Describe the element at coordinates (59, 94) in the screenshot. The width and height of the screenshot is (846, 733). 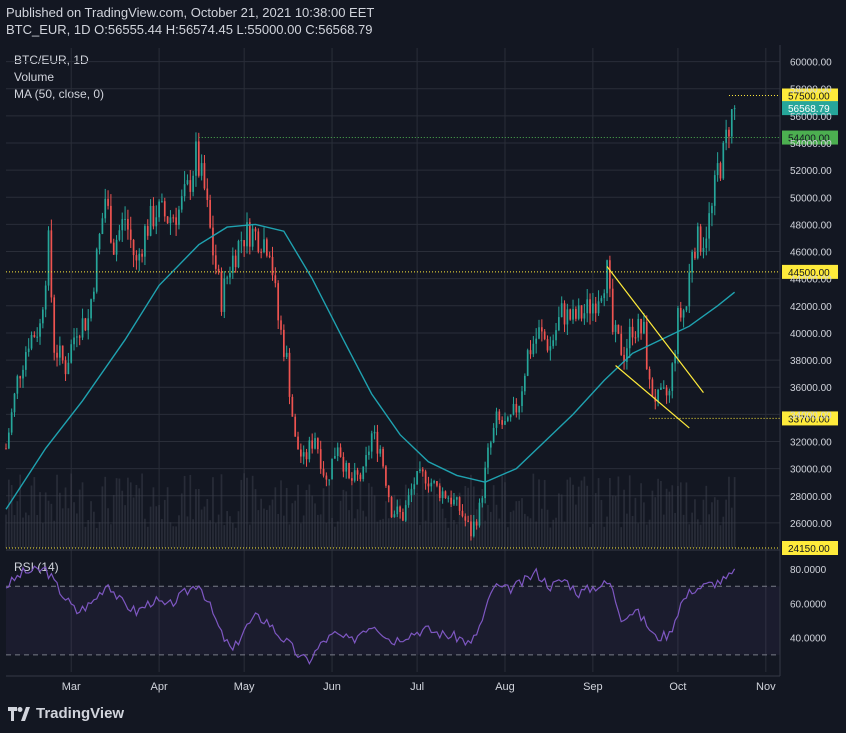
I see `ma-legend: MA (50, close, 0)` at that location.